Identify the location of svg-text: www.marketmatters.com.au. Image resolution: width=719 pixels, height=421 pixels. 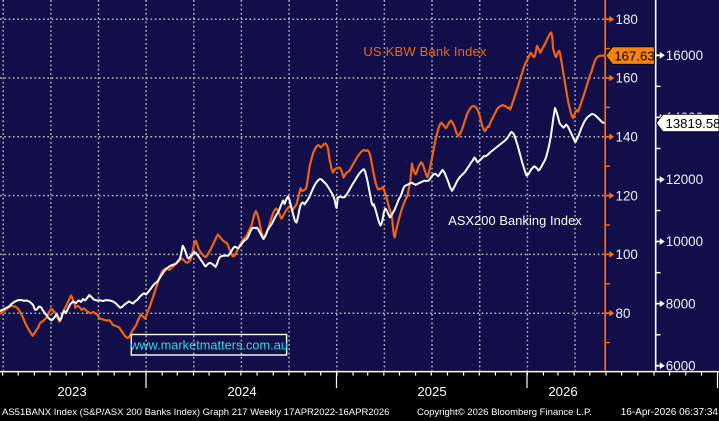
(208, 344).